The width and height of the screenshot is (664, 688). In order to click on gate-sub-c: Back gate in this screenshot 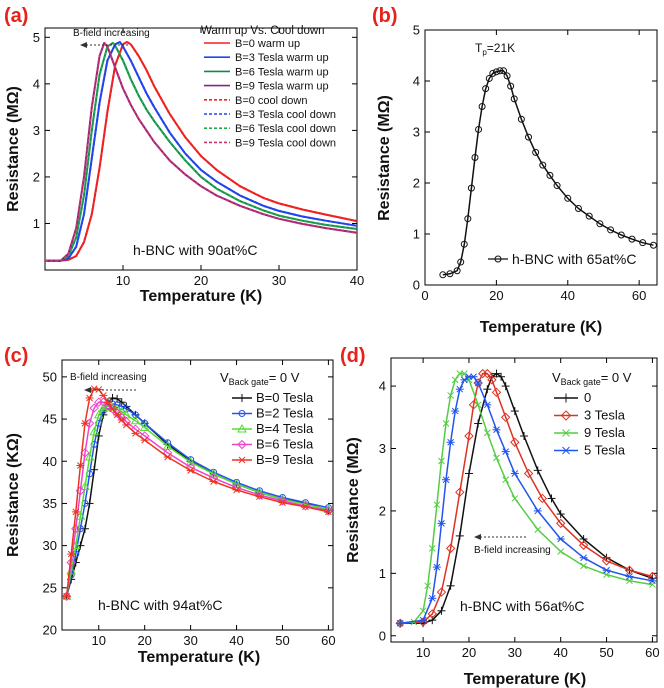, I will do `click(249, 382)`.